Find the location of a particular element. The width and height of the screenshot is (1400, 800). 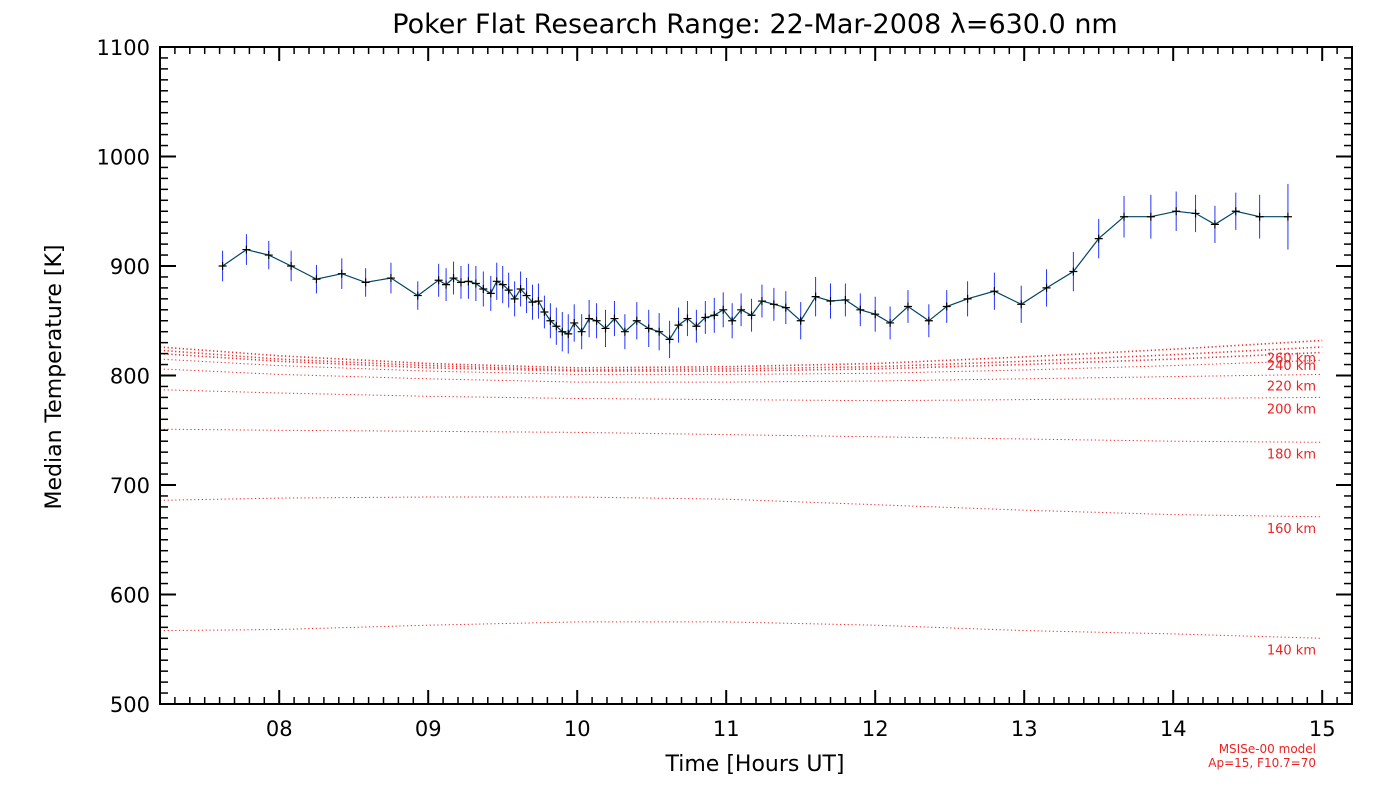

y-axis-title: Median Temperature [K] is located at coordinates (54, 377).